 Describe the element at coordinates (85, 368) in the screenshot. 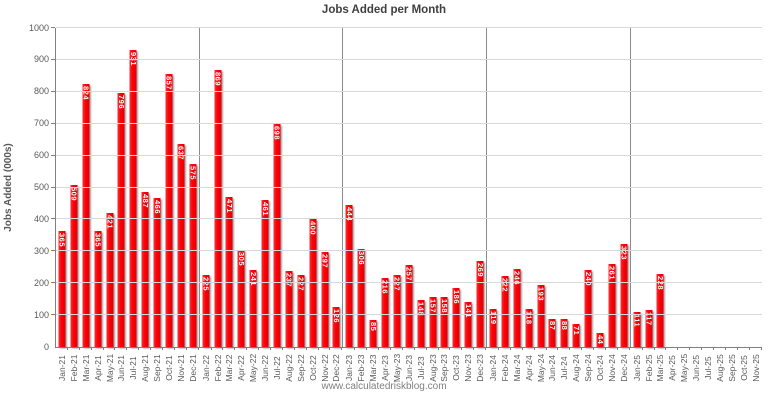

I see `x-tick-label-Mar-21: Mar-21` at that location.